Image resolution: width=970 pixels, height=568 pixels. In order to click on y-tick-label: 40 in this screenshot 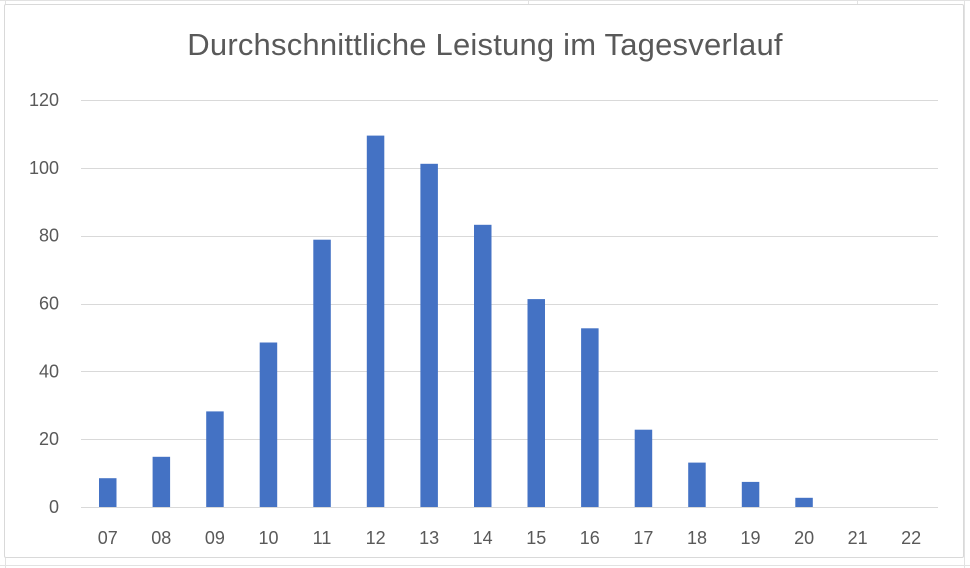, I will do `click(49, 371)`.